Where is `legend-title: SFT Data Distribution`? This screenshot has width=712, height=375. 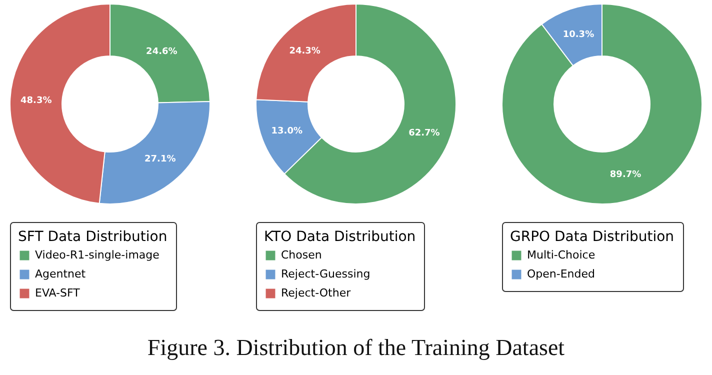
legend-title: SFT Data Distribution is located at coordinates (93, 237).